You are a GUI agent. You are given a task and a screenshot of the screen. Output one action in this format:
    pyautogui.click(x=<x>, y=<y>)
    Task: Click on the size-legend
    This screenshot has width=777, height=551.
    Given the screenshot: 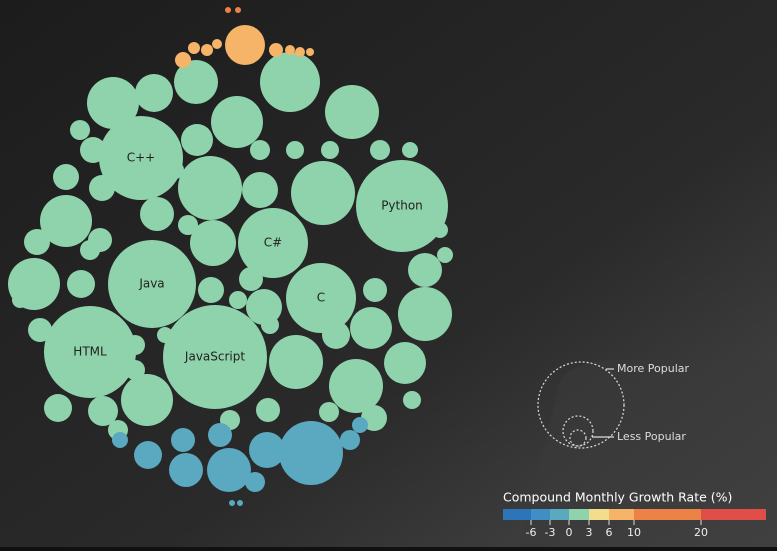 What is the action you would take?
    pyautogui.click(x=581, y=405)
    